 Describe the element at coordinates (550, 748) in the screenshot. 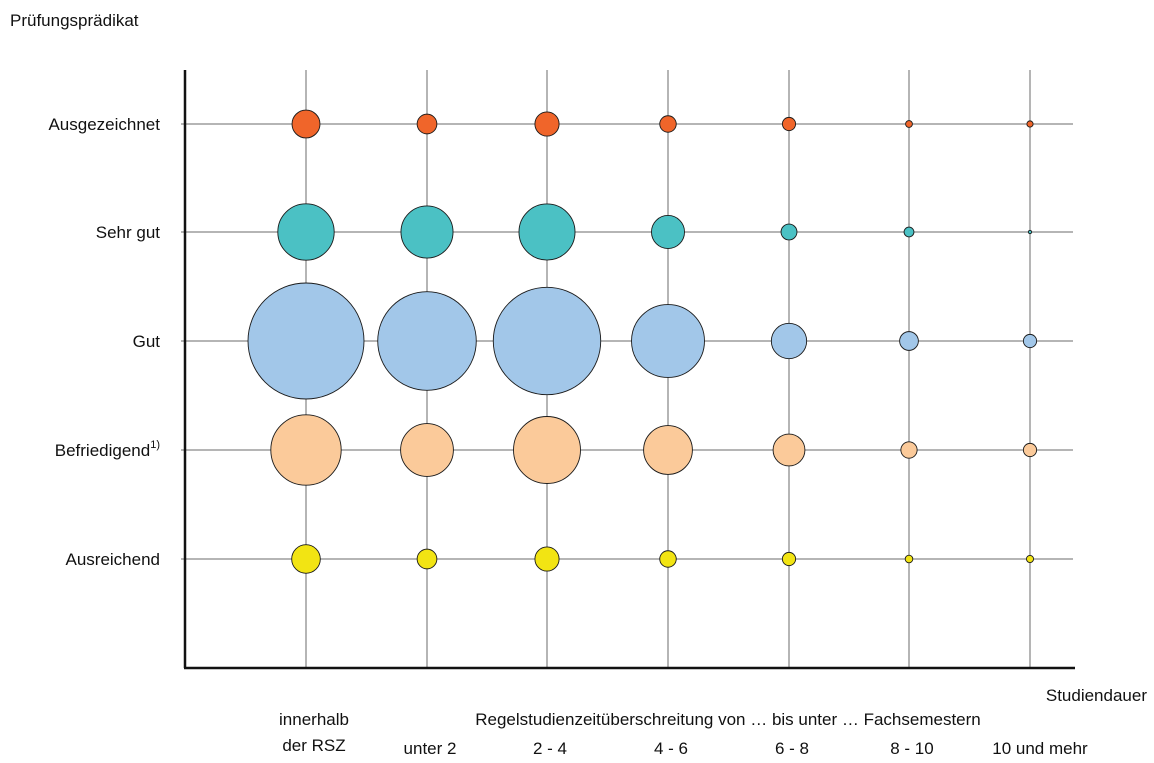

I see `x-tick-label: 2 - 4` at that location.